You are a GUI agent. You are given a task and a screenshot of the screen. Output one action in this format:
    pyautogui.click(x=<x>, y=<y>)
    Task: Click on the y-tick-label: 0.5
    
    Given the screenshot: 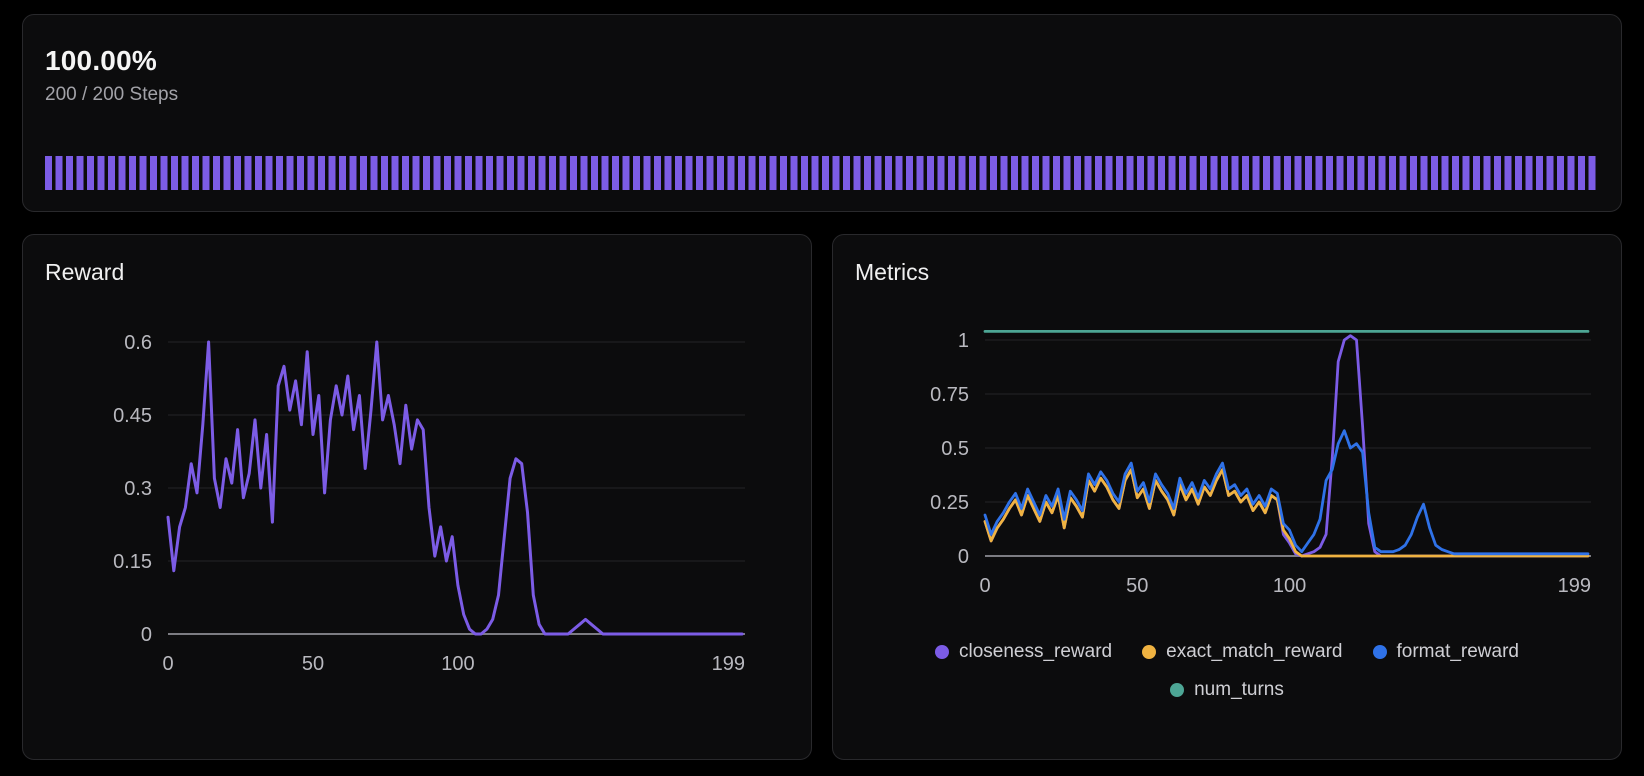 What is the action you would take?
    pyautogui.click(x=955, y=449)
    